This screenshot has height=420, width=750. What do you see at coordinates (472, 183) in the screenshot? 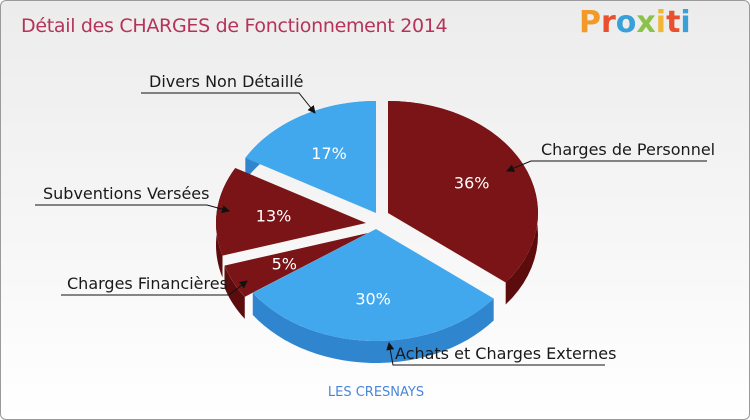
I see `slice-percent-label: 36%` at bounding box center [472, 183].